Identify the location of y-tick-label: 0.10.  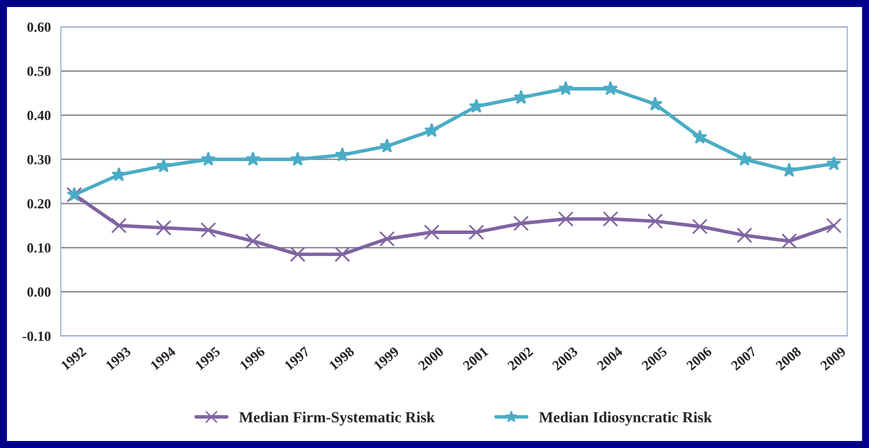
(39, 248).